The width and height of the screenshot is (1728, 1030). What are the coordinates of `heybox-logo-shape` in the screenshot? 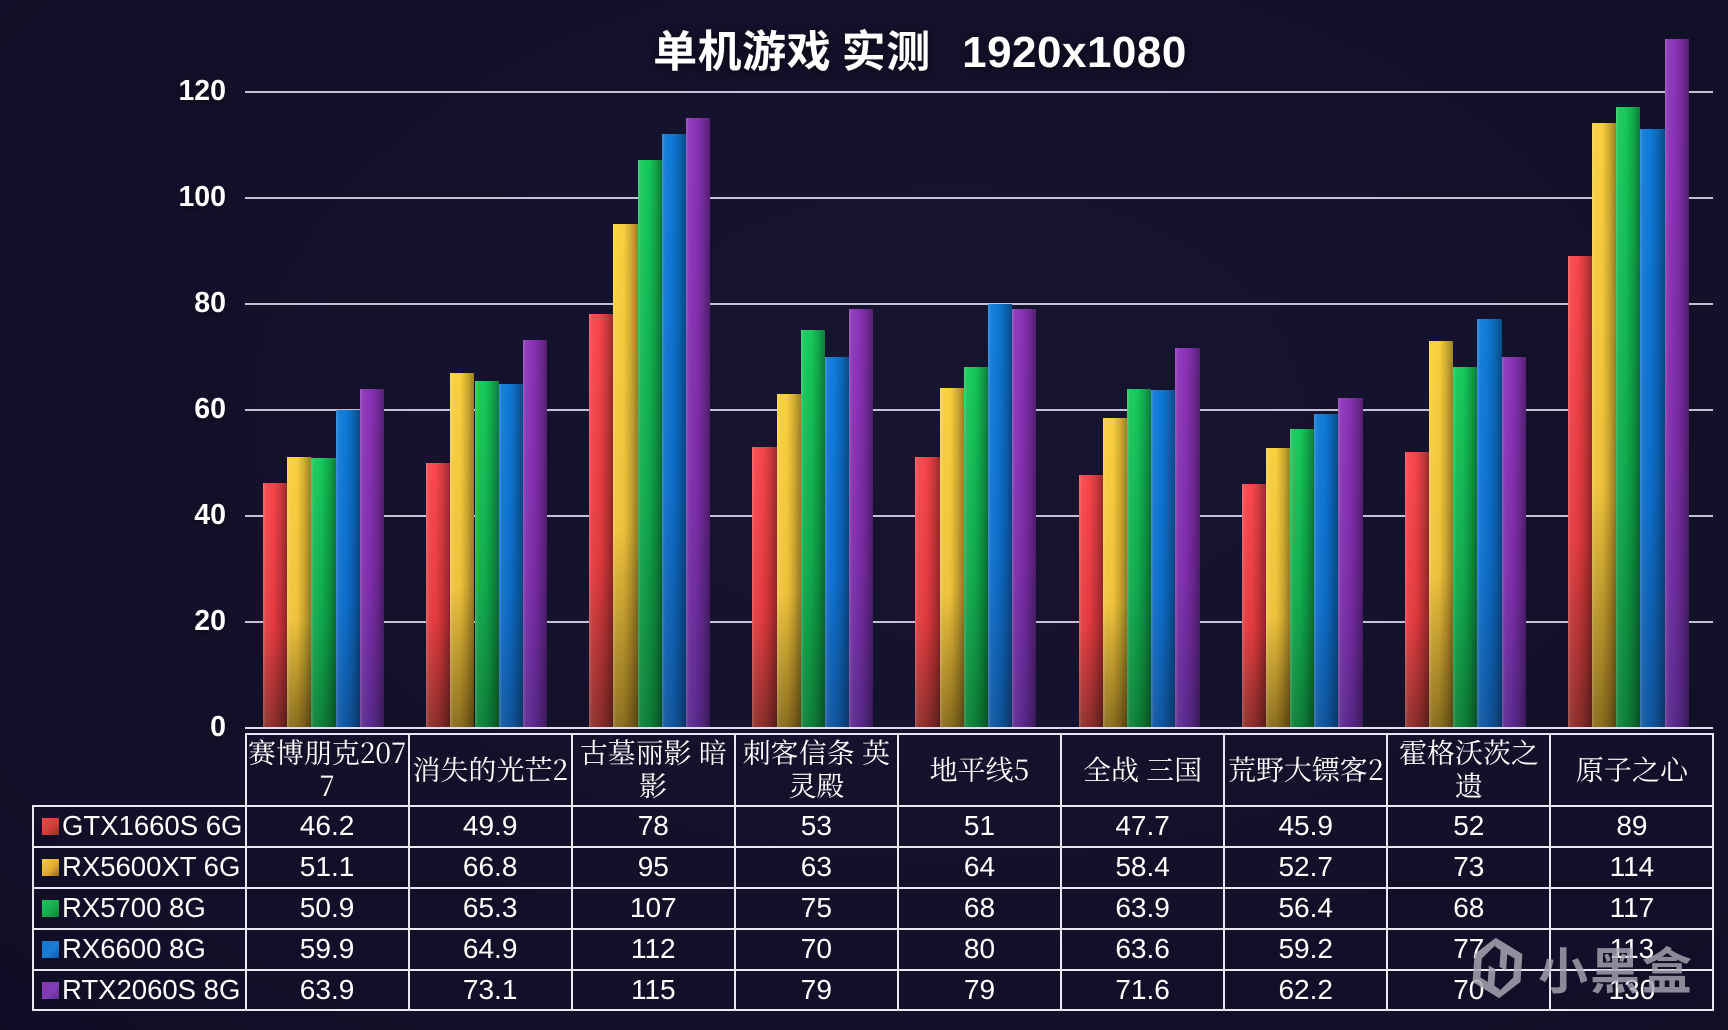 It's located at (1498, 968).